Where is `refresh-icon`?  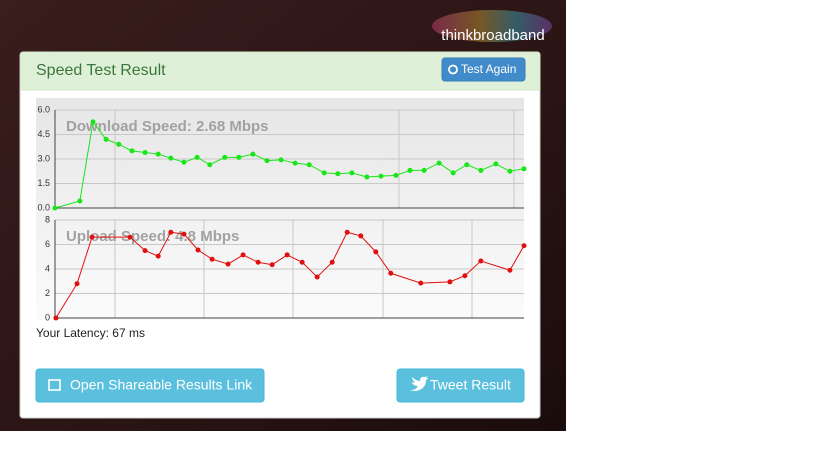
refresh-icon is located at coordinates (453, 69).